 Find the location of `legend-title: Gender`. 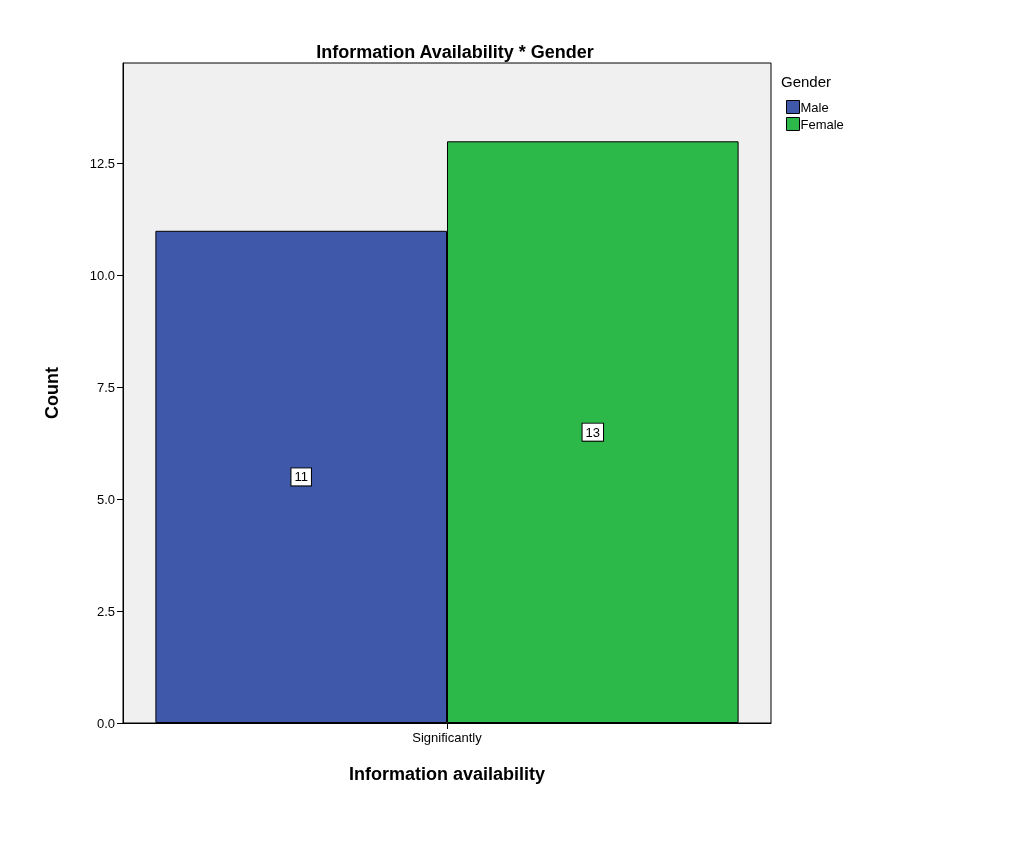

legend-title: Gender is located at coordinates (806, 81).